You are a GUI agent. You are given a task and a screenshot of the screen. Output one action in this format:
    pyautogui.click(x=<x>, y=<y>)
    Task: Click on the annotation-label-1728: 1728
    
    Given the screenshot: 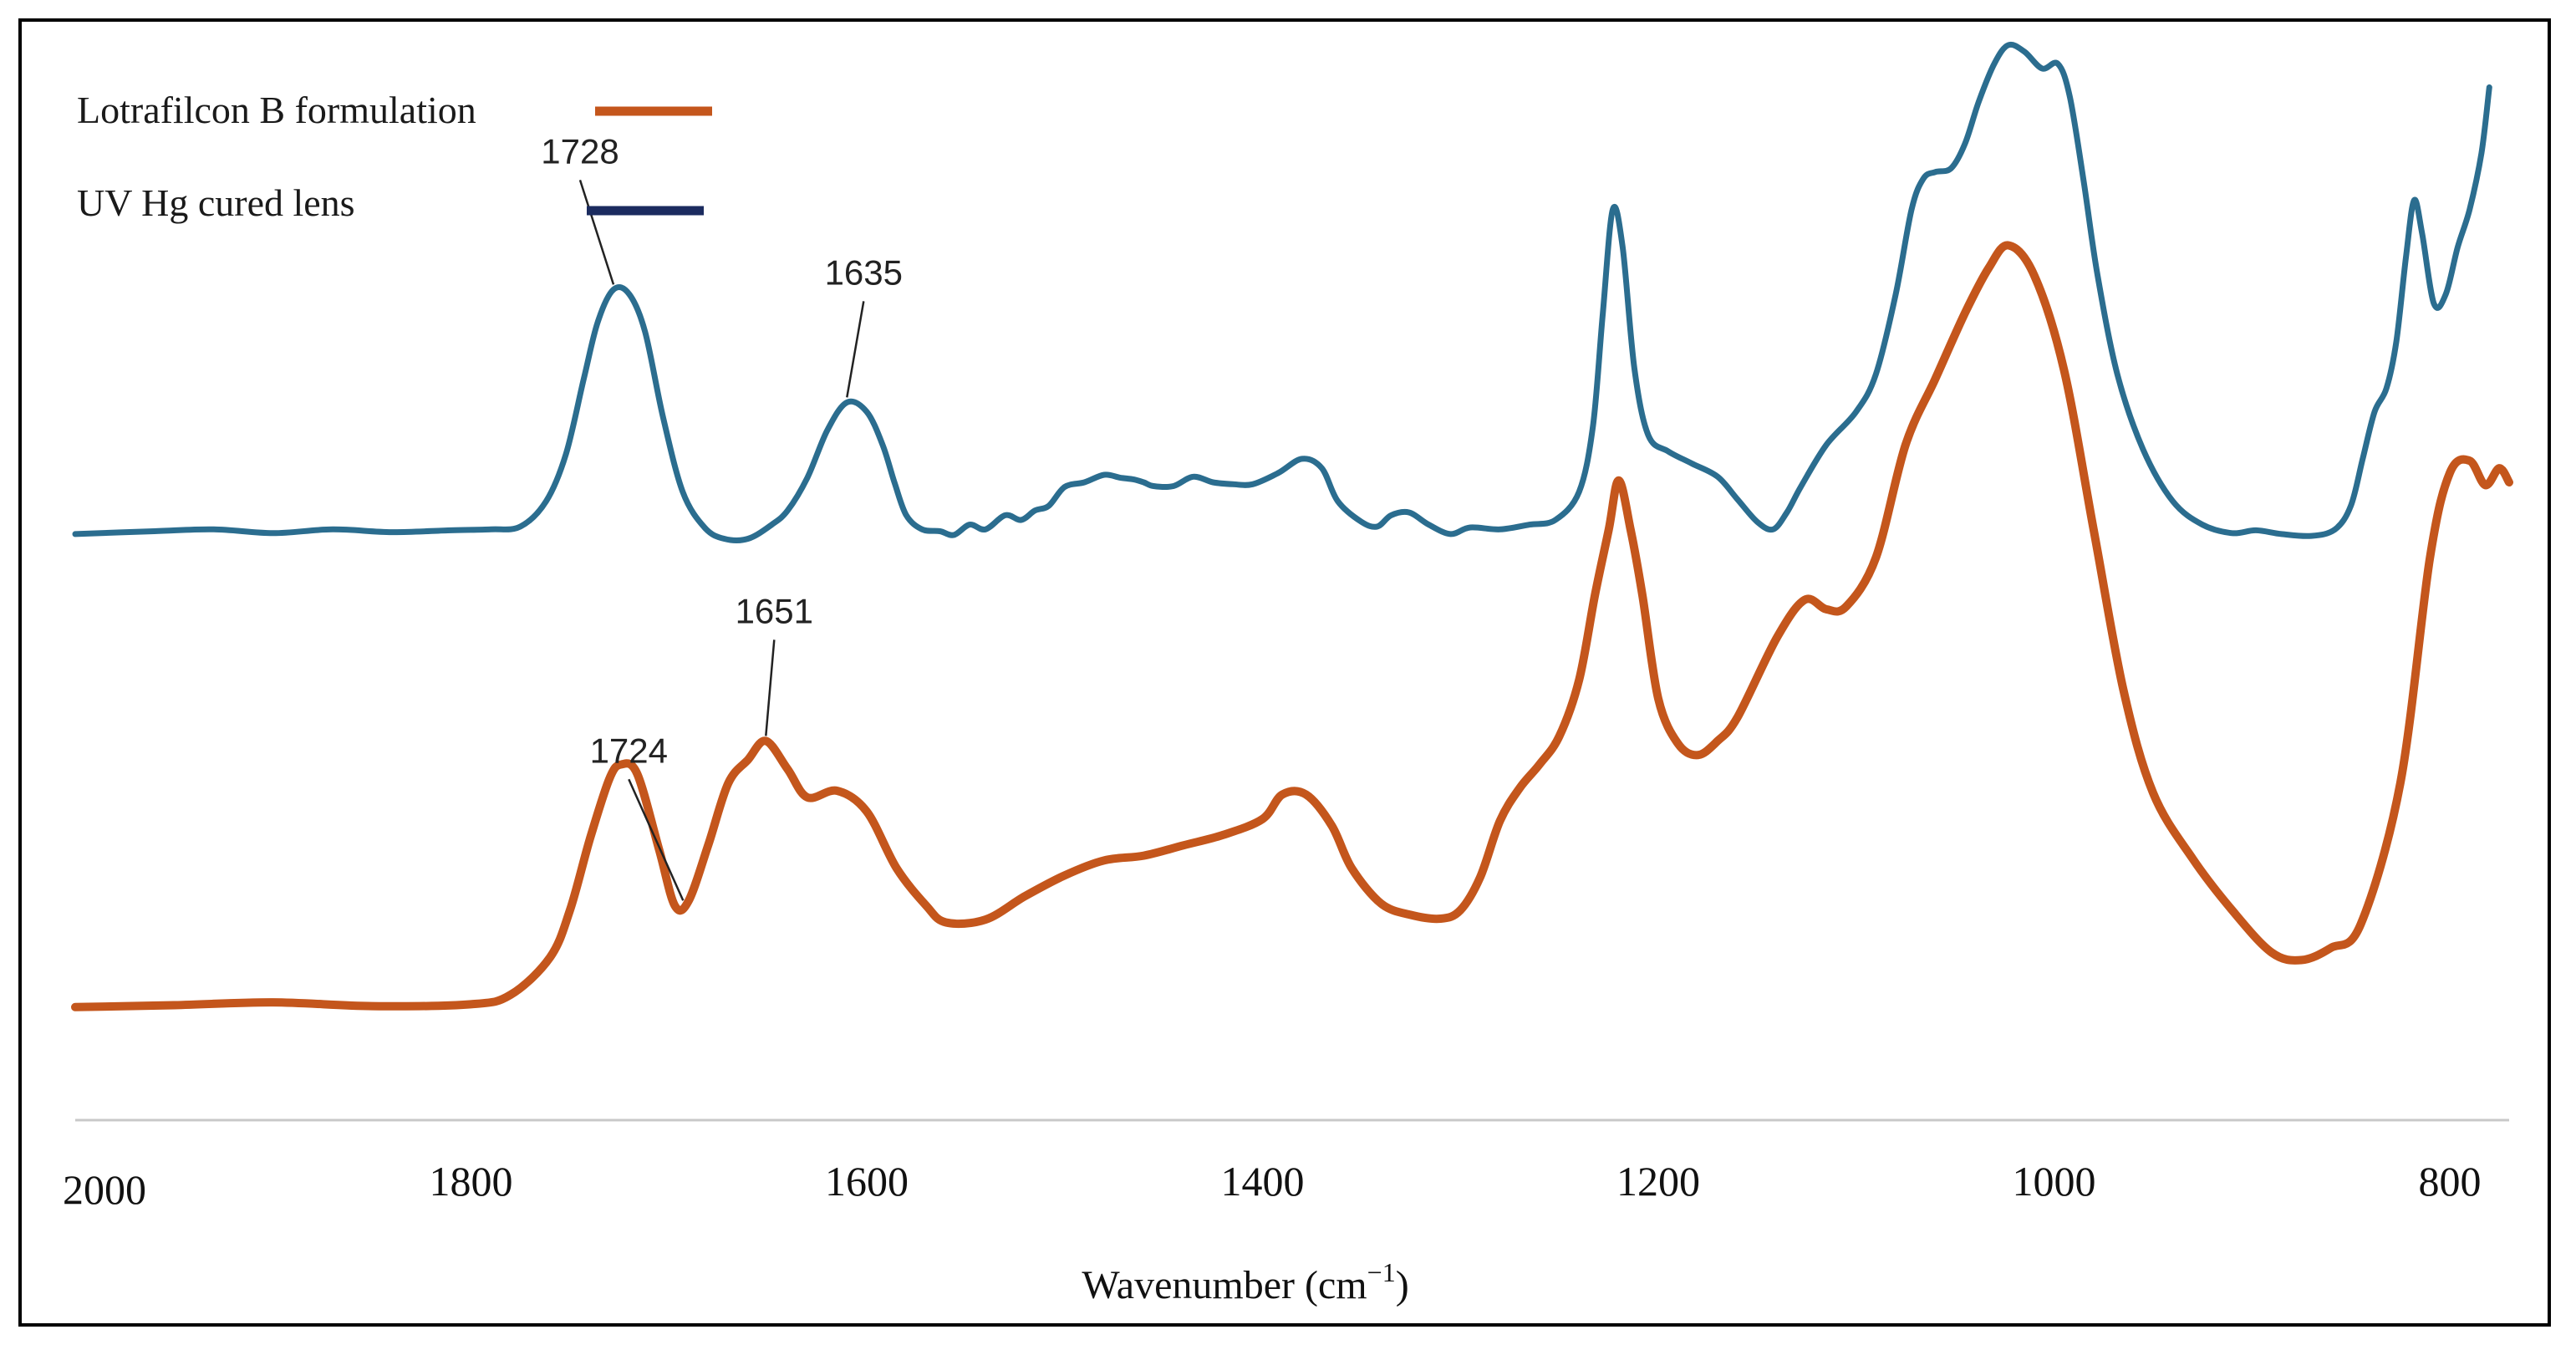 What is the action you would take?
    pyautogui.click(x=580, y=151)
    